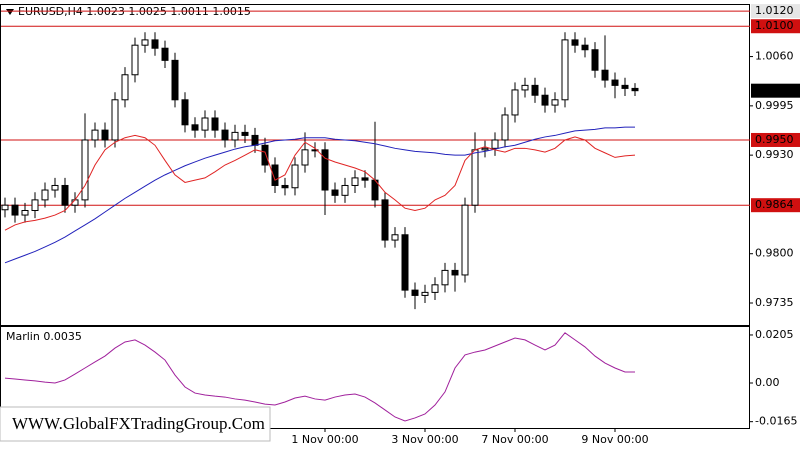  I want to click on indicator-title: Marlin 0.0035, so click(44, 336).